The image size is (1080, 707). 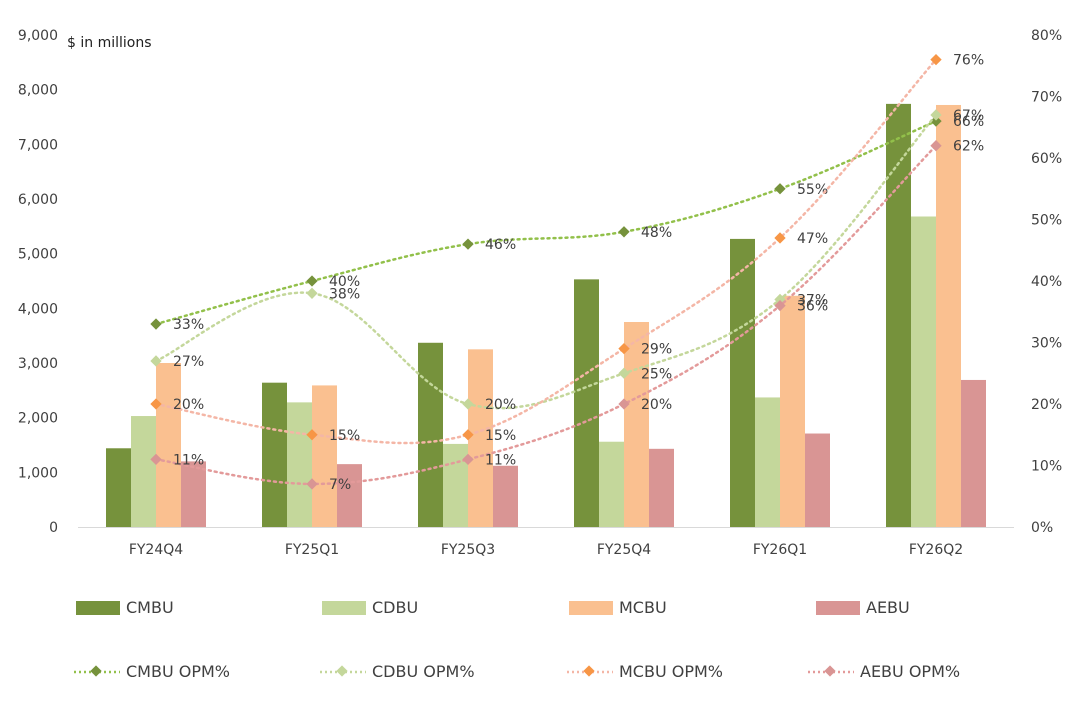 I want to click on legend-item-aebu-opm: AEBU OPM%, so click(x=884, y=671).